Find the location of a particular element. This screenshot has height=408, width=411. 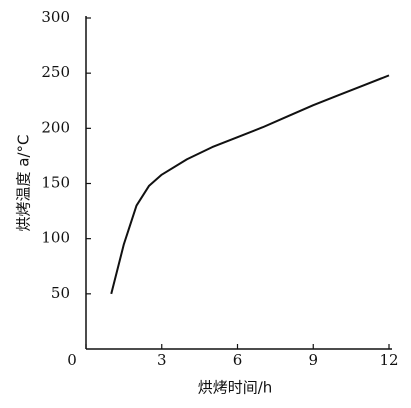

y-tick-label: 250 is located at coordinates (55, 72).